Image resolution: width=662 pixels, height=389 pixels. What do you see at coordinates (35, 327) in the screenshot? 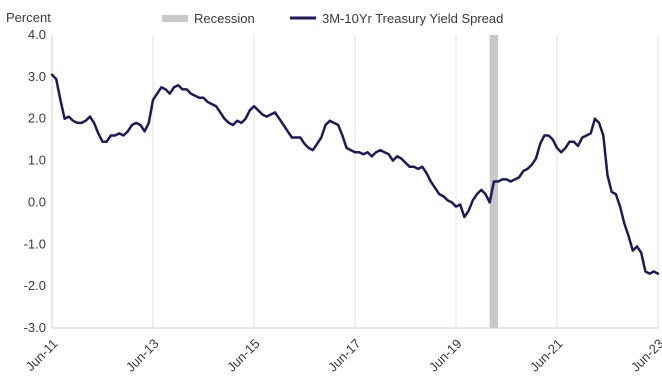
I see `y-tick-label-7: -3.0` at bounding box center [35, 327].